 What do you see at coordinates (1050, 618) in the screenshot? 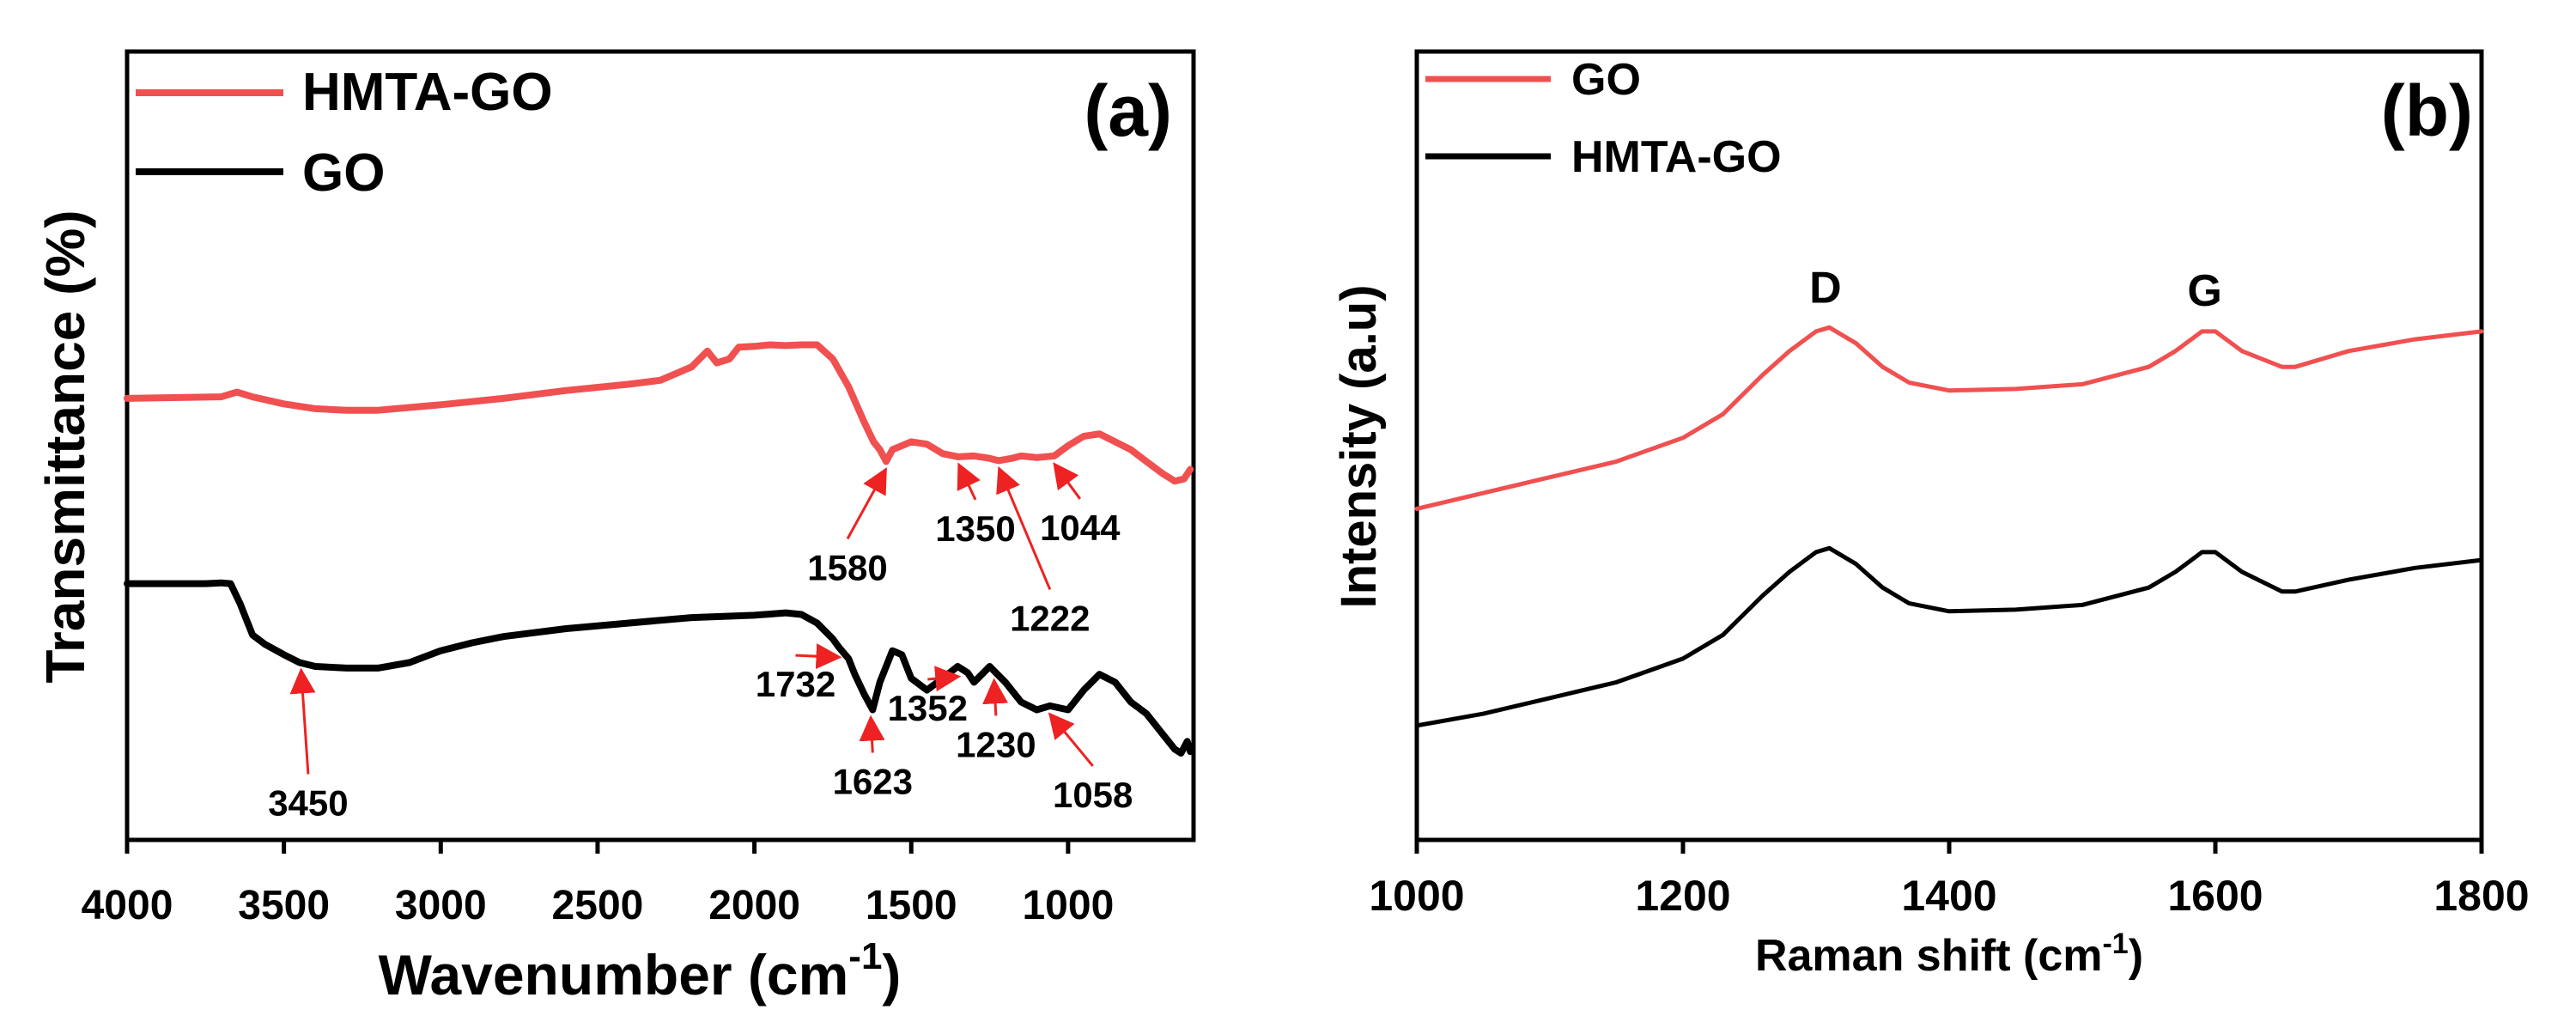
I see `annotation-label-1222: 1222` at bounding box center [1050, 618].